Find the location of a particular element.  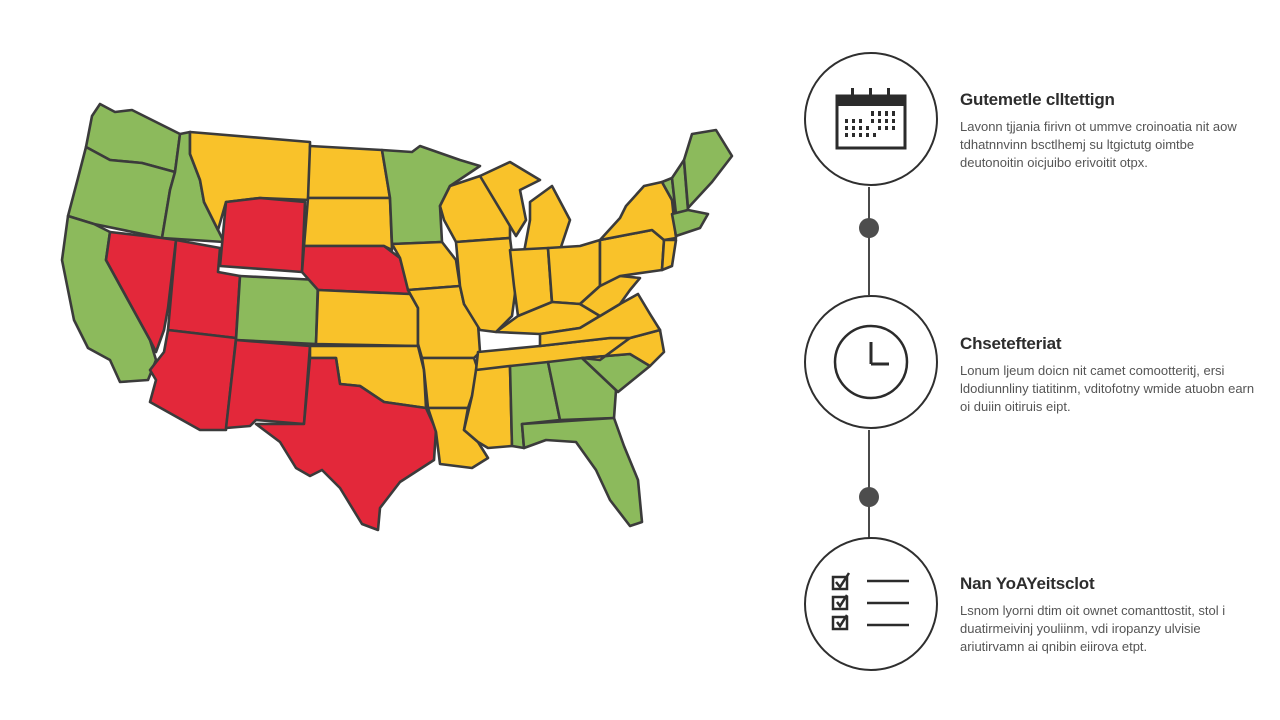

state-georgia is located at coordinates (582, 389).